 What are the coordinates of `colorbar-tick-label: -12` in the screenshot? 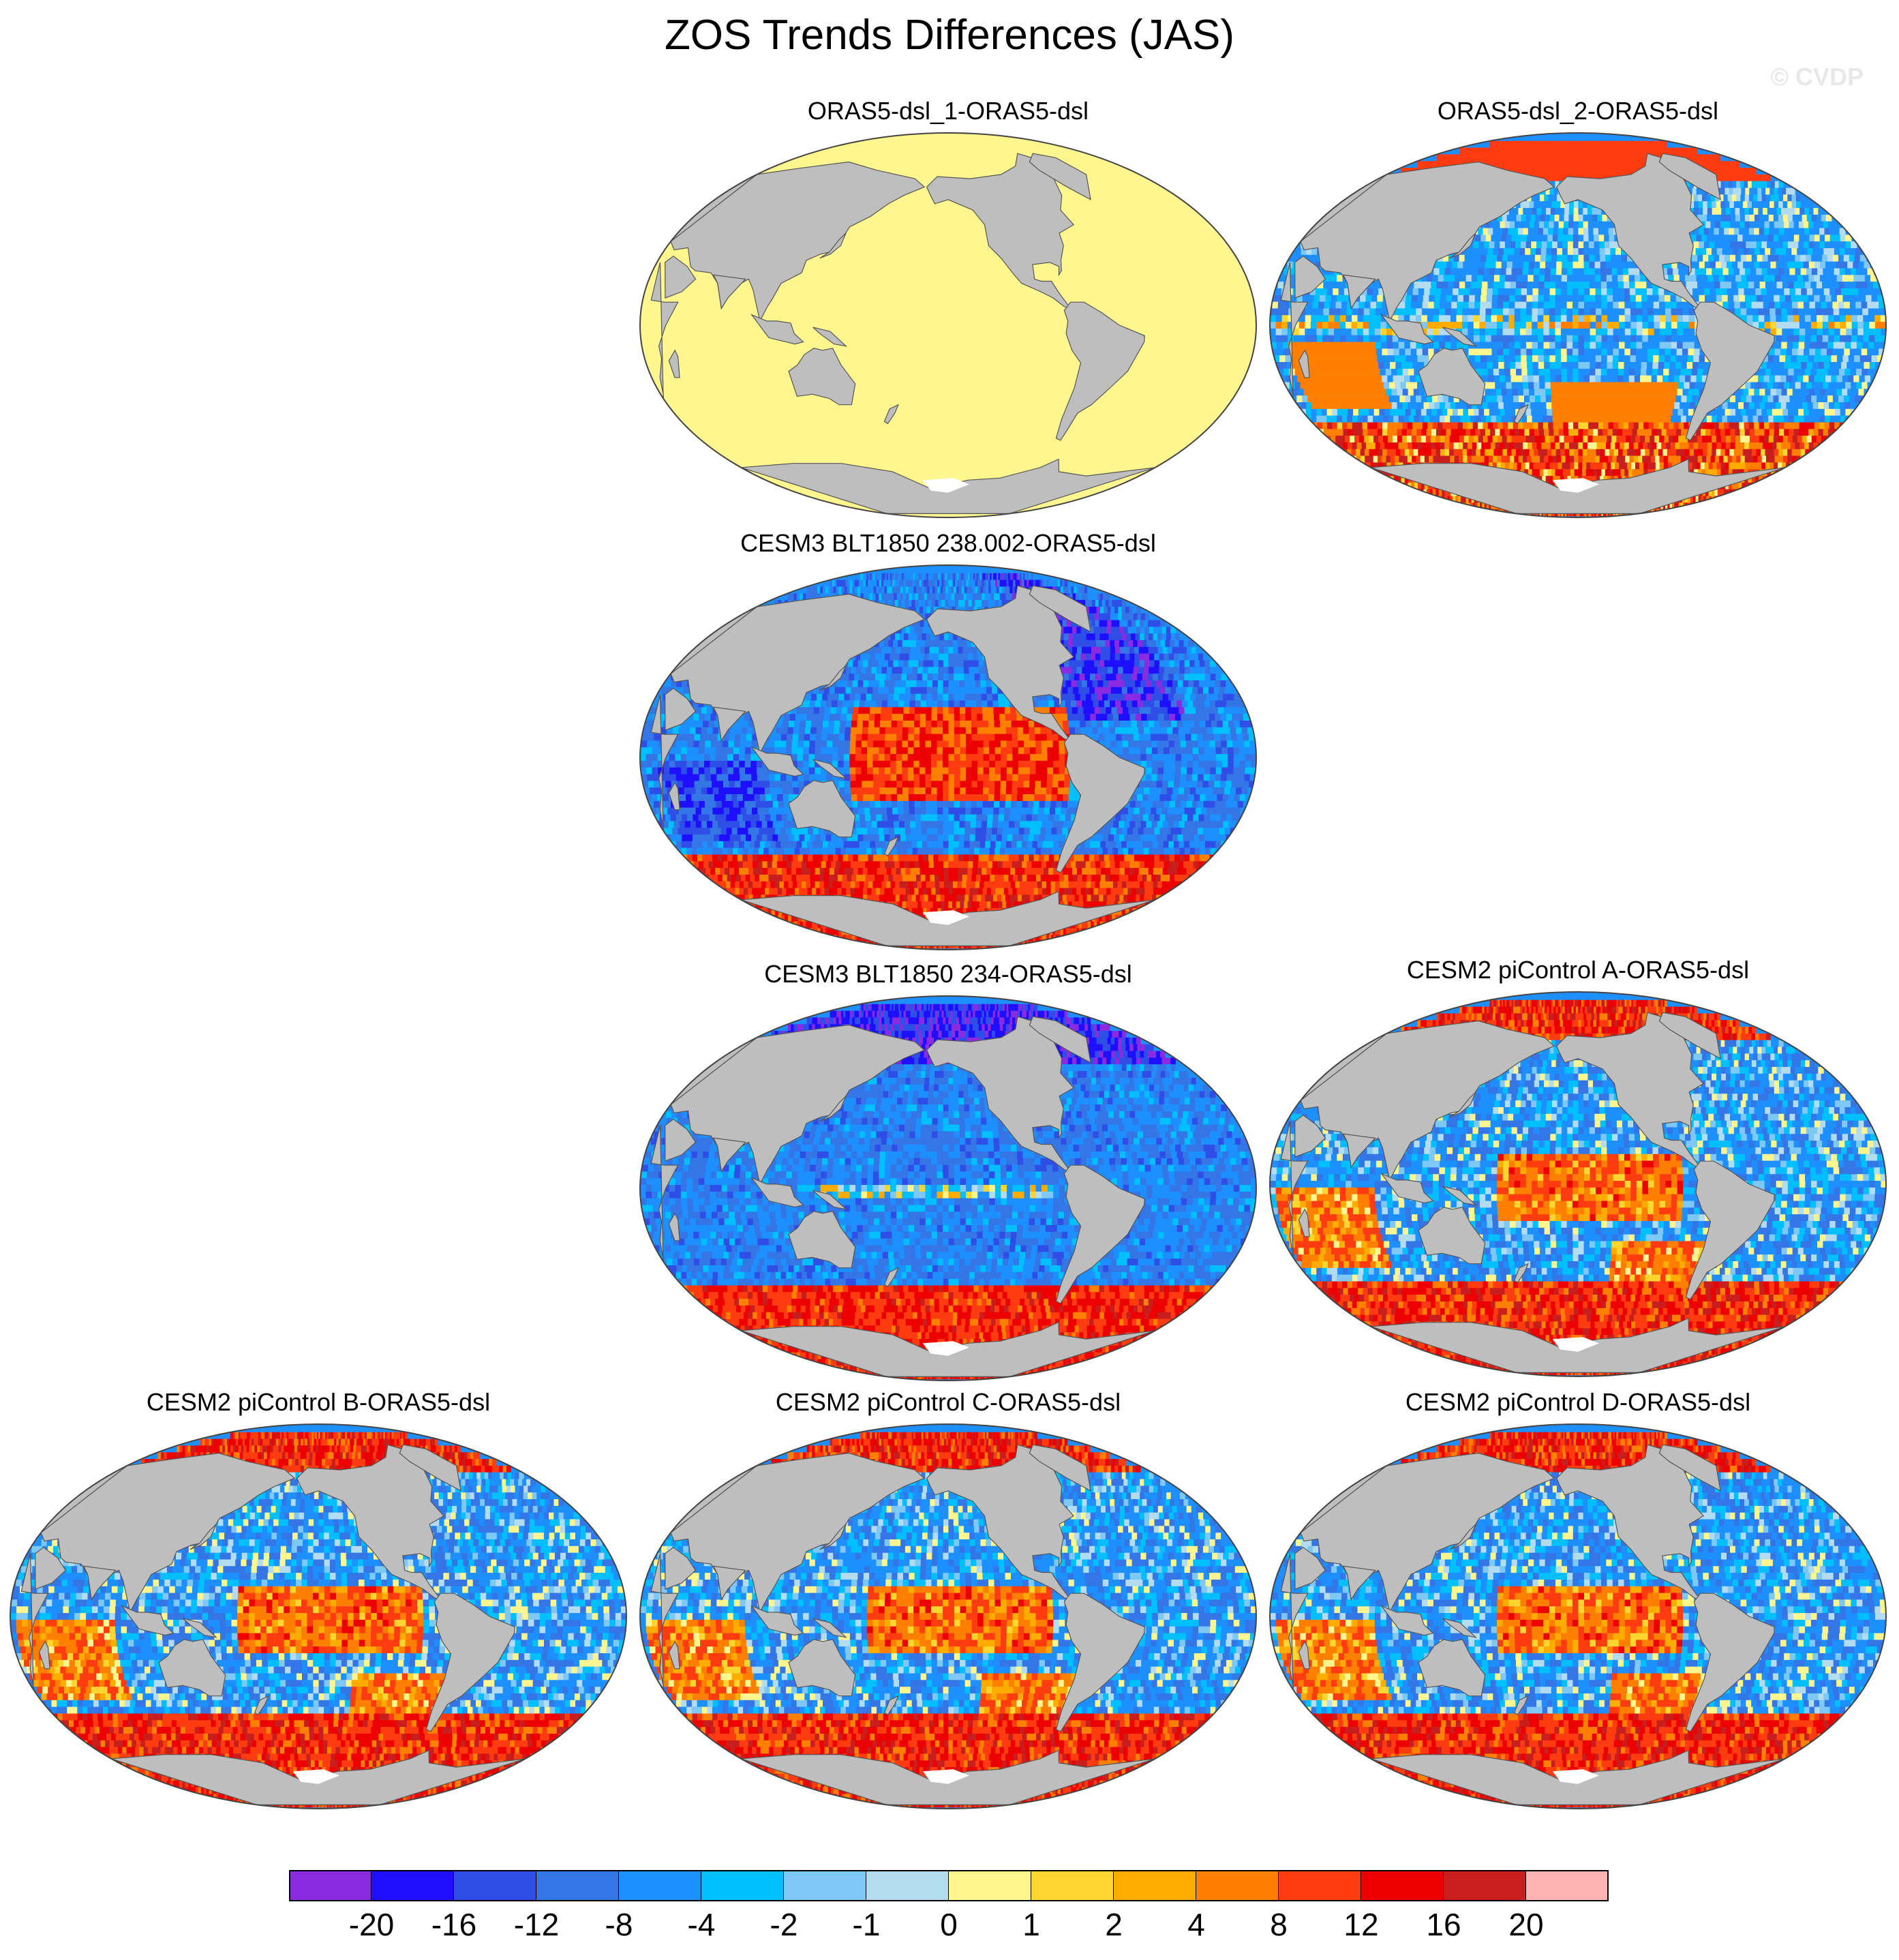 It's located at (536, 1924).